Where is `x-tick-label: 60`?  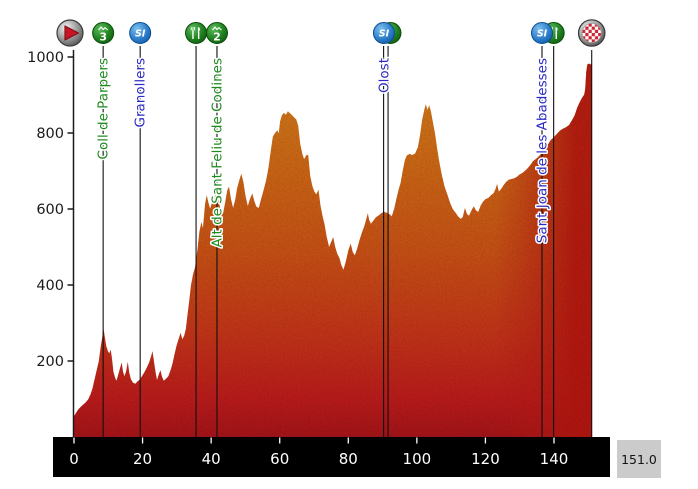
x-tick-label: 60 is located at coordinates (279, 459).